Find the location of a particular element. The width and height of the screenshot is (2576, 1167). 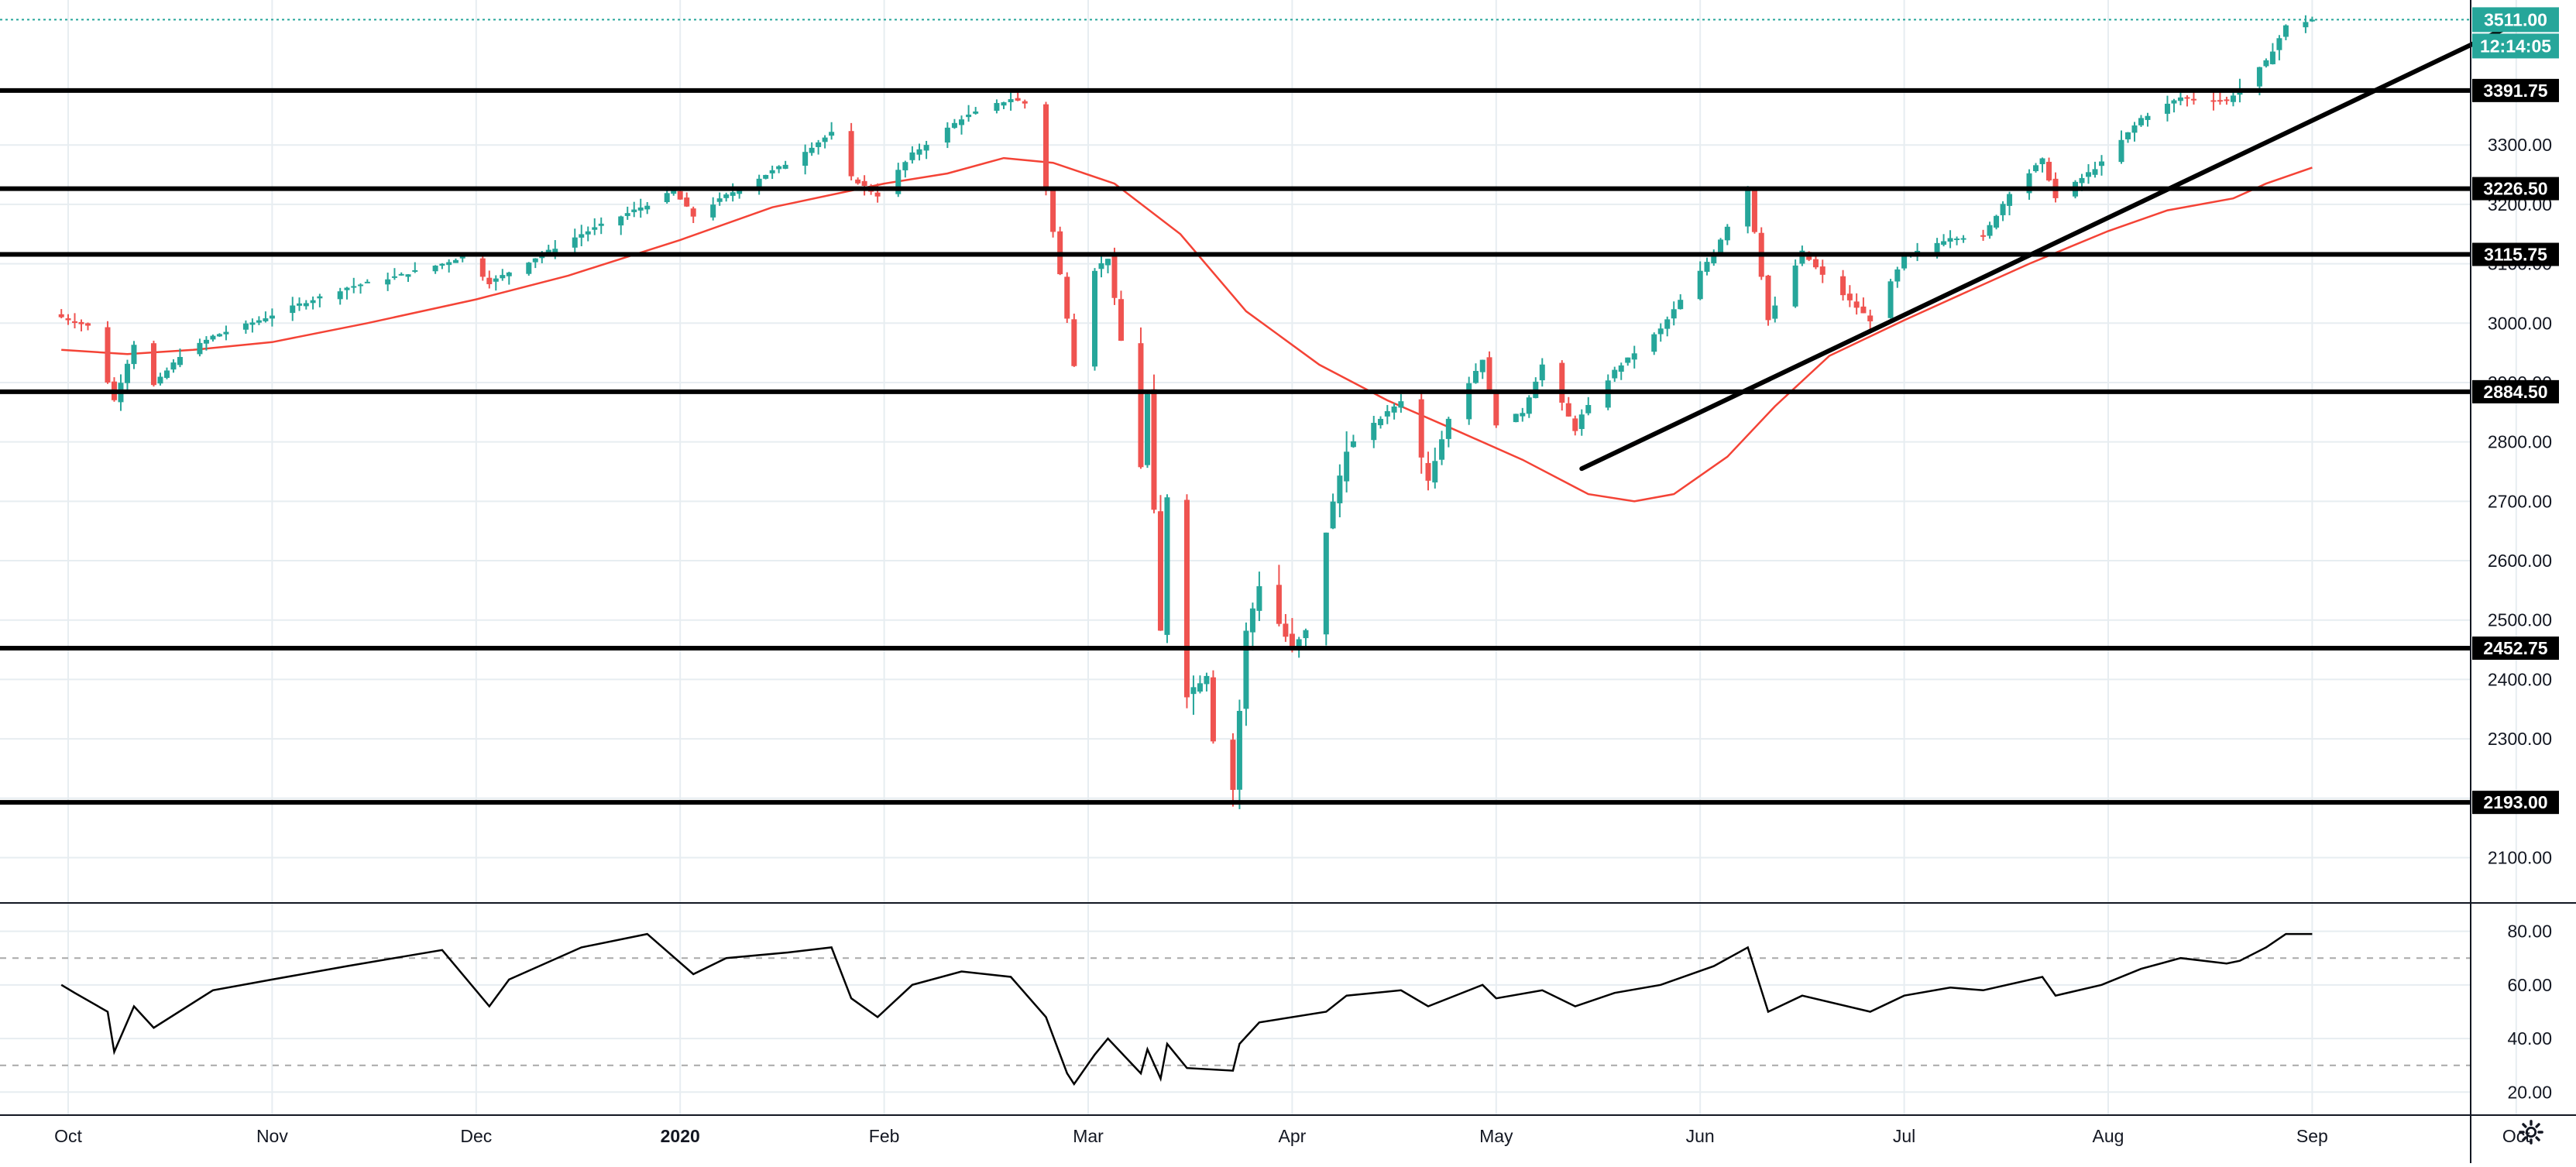

y-tick-label: 2400.00 is located at coordinates (2520, 679).